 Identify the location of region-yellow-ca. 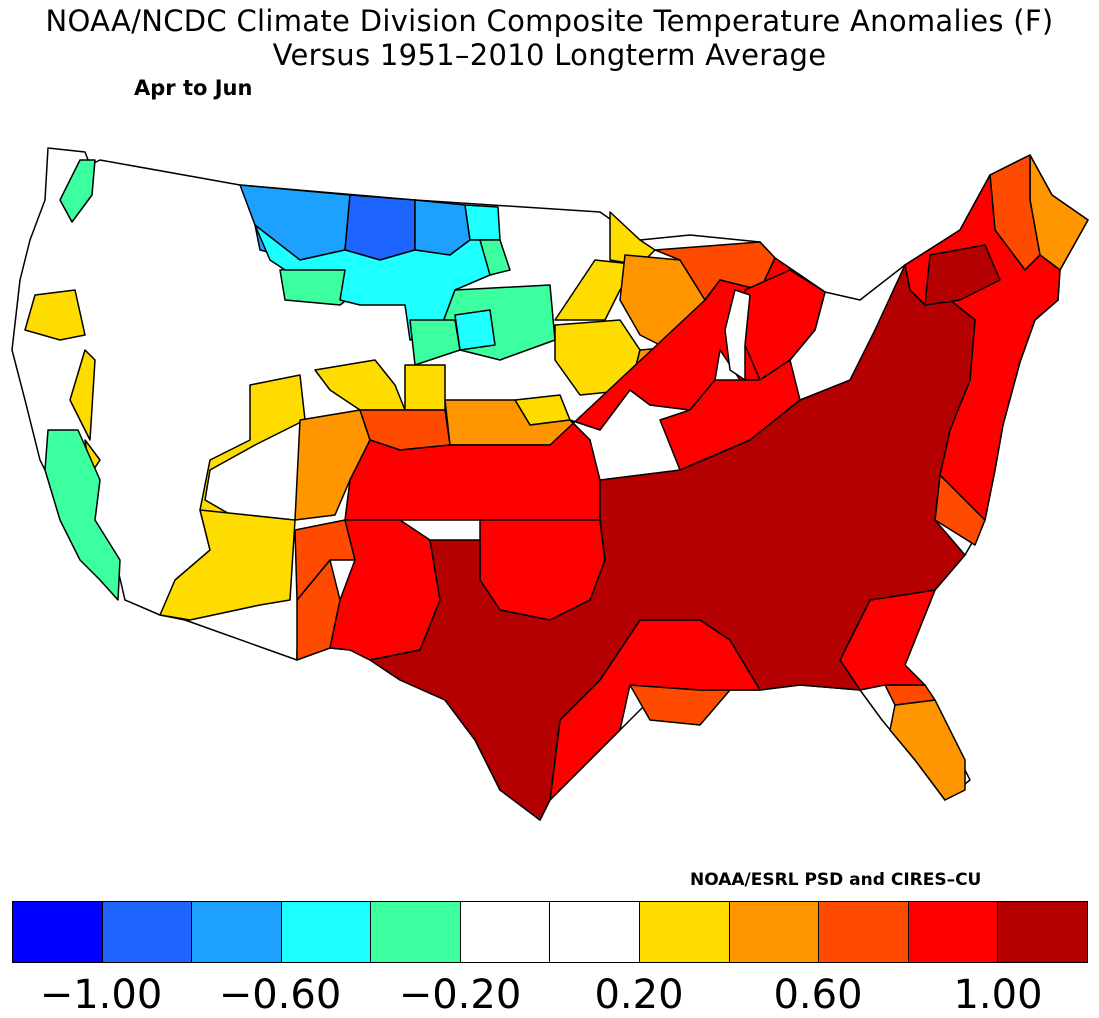
(82, 395).